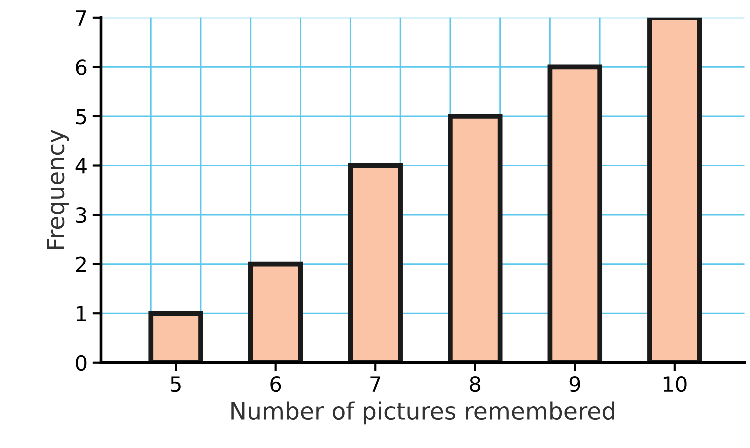 The width and height of the screenshot is (750, 448). What do you see at coordinates (81, 264) in the screenshot?
I see `y-tick-label: 2` at bounding box center [81, 264].